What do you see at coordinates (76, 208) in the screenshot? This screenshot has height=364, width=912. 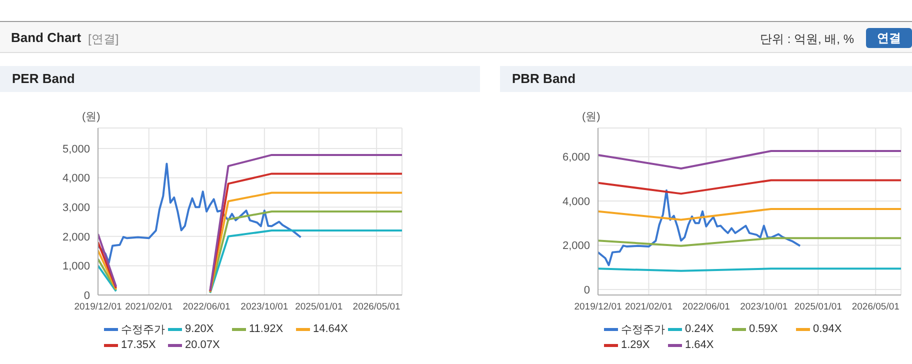 I see `y-tick-label: 3,000` at bounding box center [76, 208].